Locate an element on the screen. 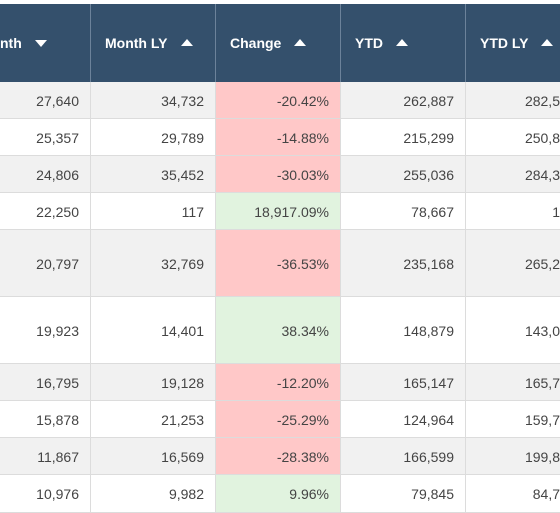 The width and height of the screenshot is (560, 513). cell-text: -25.29% is located at coordinates (302, 419).